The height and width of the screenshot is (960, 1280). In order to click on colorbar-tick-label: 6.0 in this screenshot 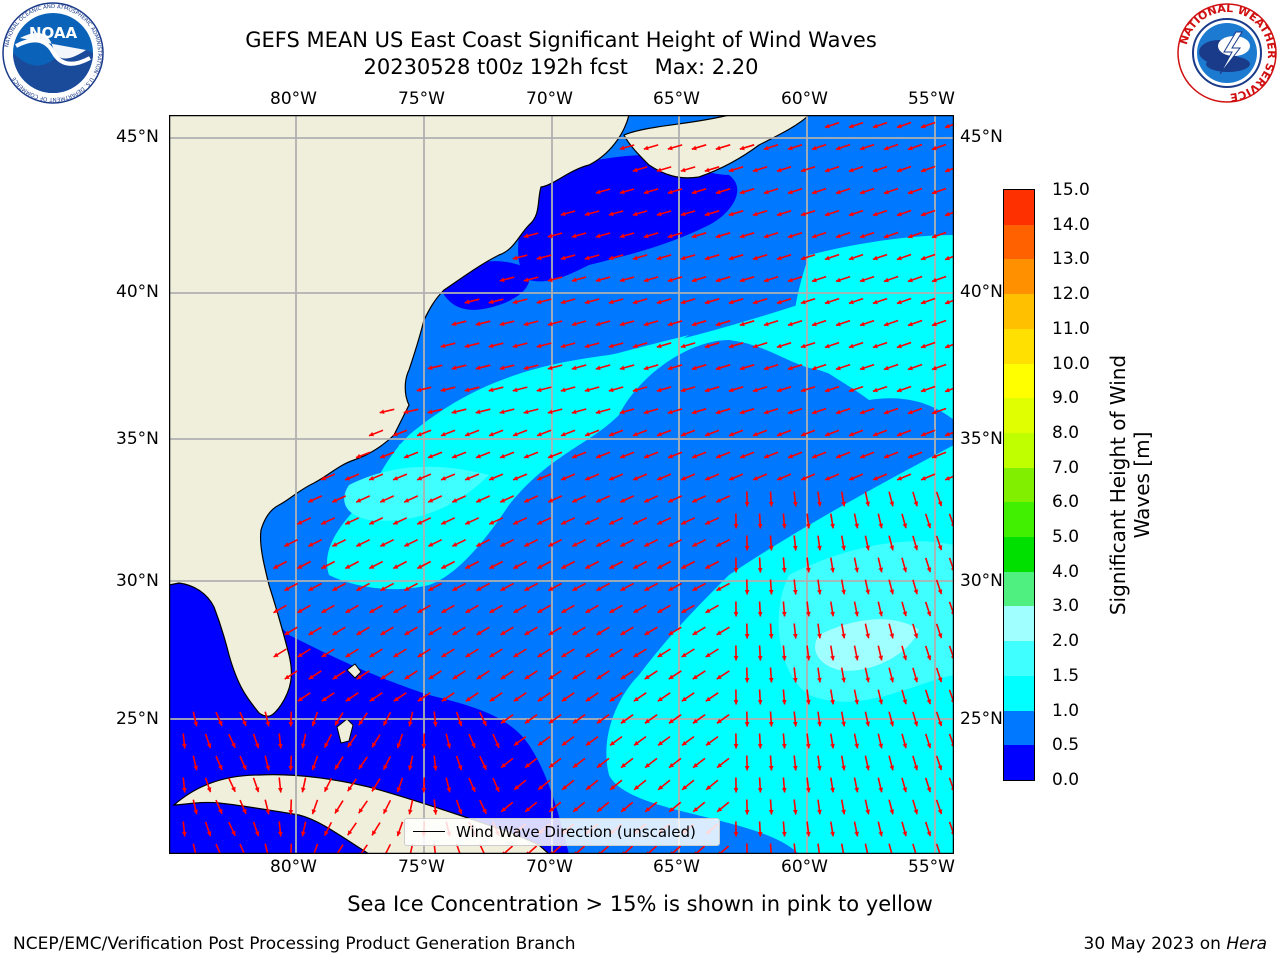, I will do `click(1066, 502)`.